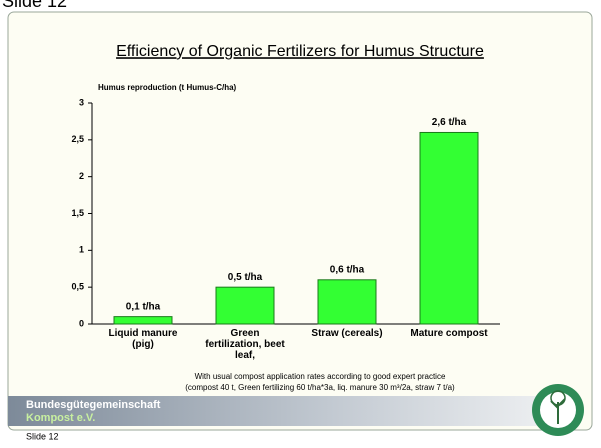  Describe the element at coordinates (143, 306) in the screenshot. I see `data-label: 0,1 t/ha` at that location.